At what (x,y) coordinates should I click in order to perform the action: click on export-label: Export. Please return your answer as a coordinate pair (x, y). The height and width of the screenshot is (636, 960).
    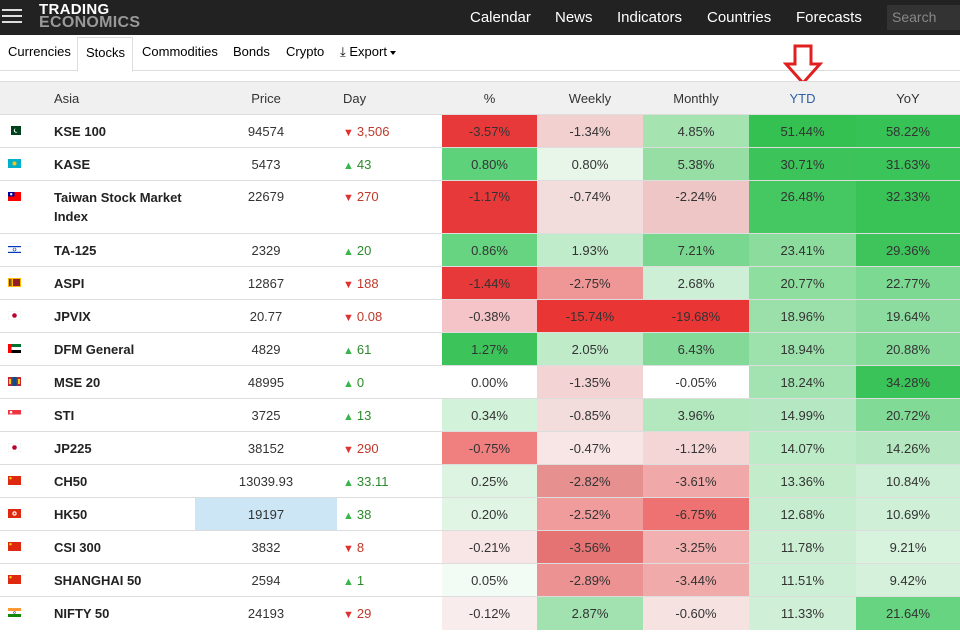
    Looking at the image, I should click on (368, 51).